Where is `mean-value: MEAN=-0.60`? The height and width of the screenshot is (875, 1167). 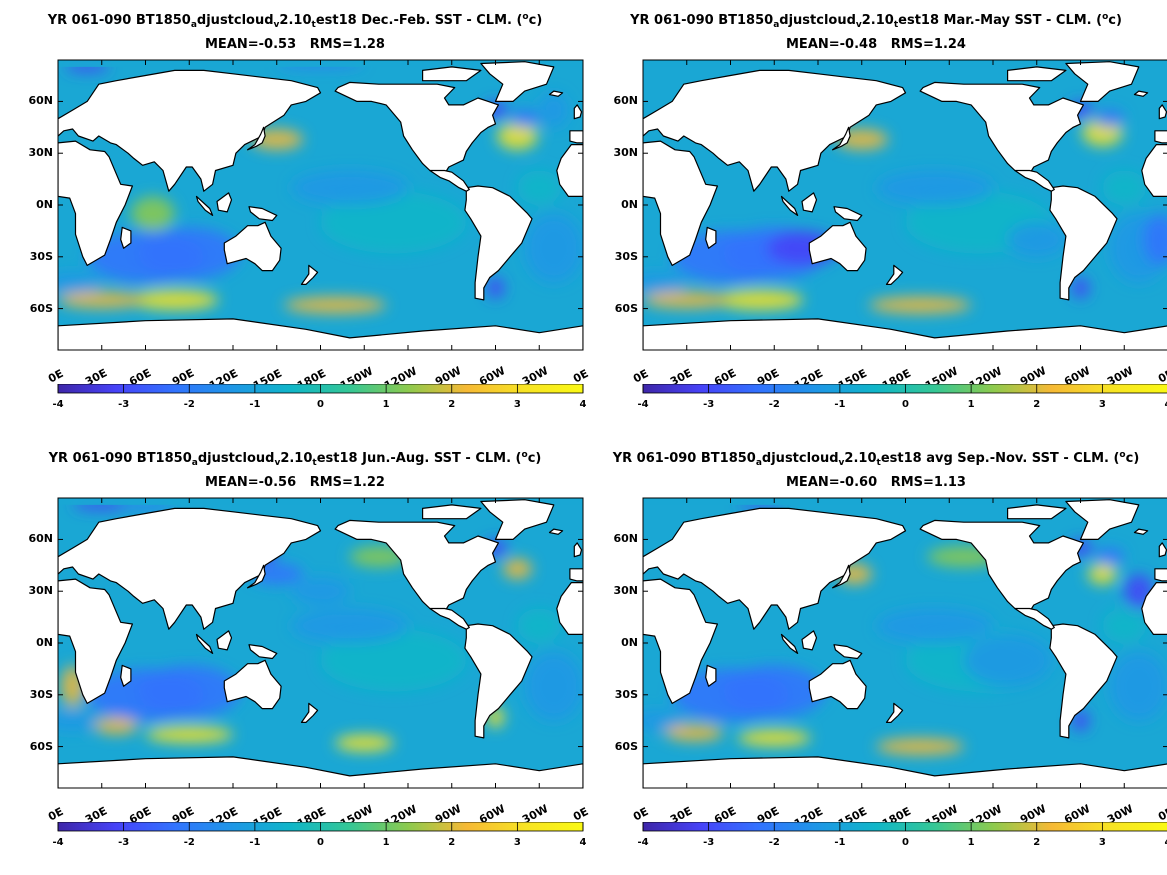
mean-value: MEAN=-0.60 is located at coordinates (832, 482).